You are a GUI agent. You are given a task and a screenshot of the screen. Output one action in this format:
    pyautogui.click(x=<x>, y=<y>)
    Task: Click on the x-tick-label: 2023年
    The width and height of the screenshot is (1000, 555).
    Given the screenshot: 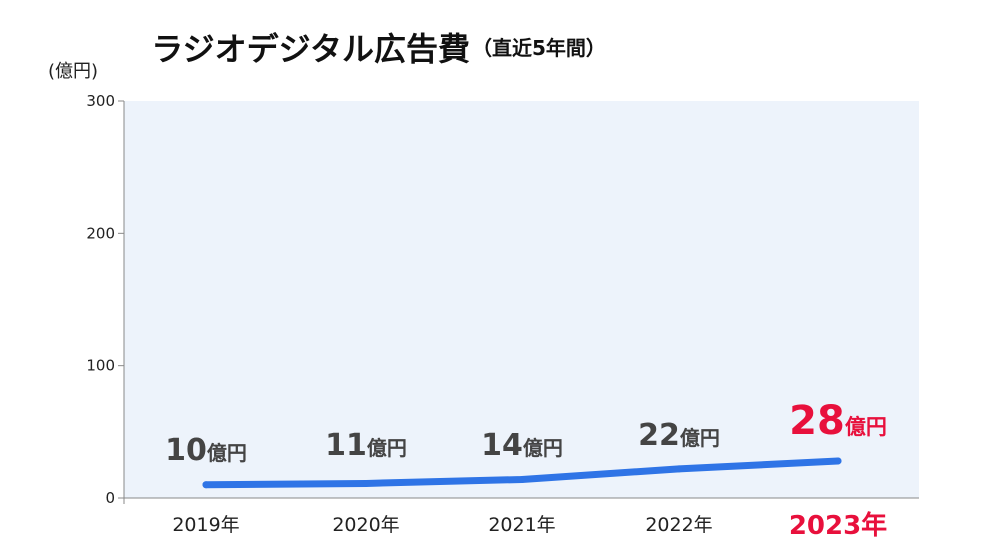 What is the action you would take?
    pyautogui.click(x=838, y=525)
    